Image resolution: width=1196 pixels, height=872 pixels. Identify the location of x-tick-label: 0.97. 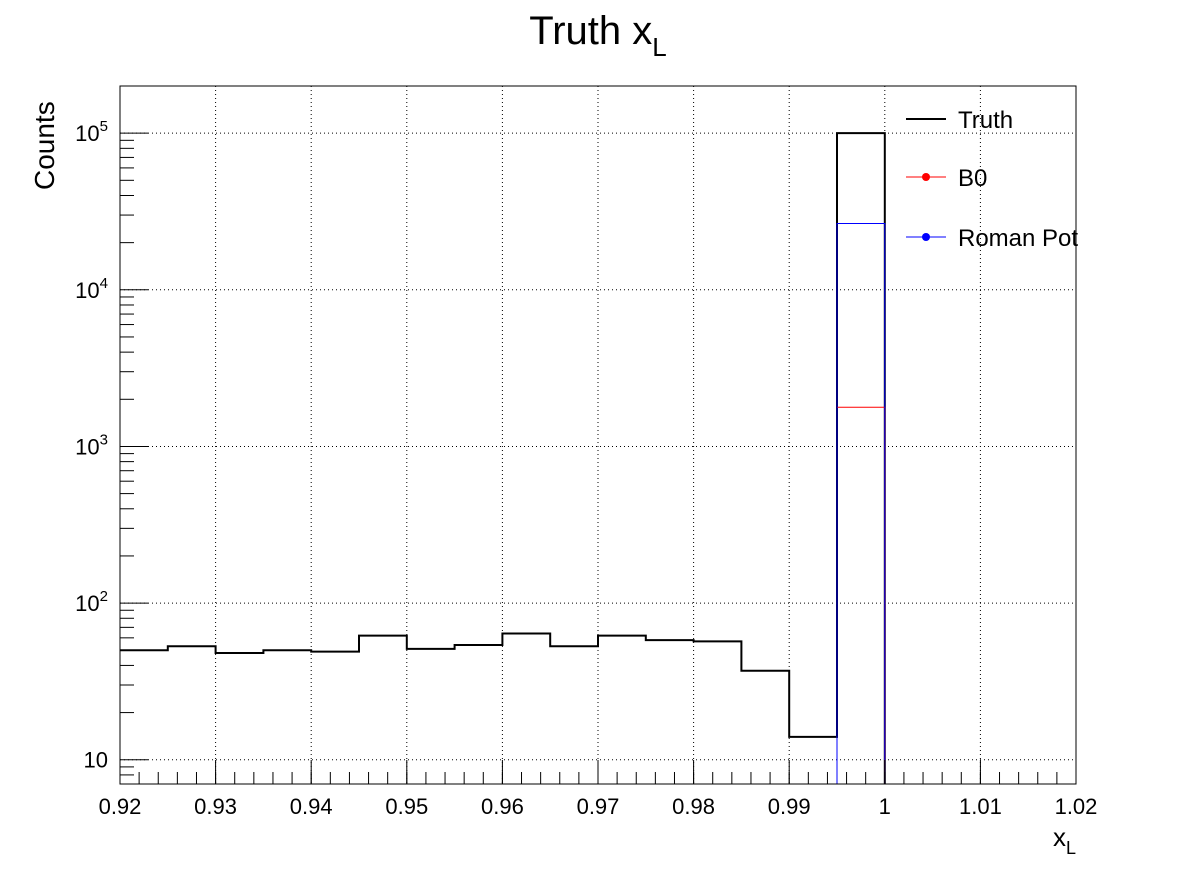
(598, 806).